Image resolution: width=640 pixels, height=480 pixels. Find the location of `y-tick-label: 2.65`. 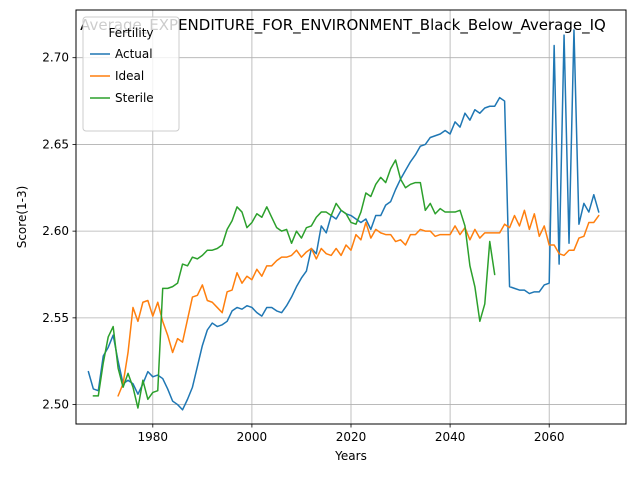

y-tick-label: 2.65 is located at coordinates (55, 144).